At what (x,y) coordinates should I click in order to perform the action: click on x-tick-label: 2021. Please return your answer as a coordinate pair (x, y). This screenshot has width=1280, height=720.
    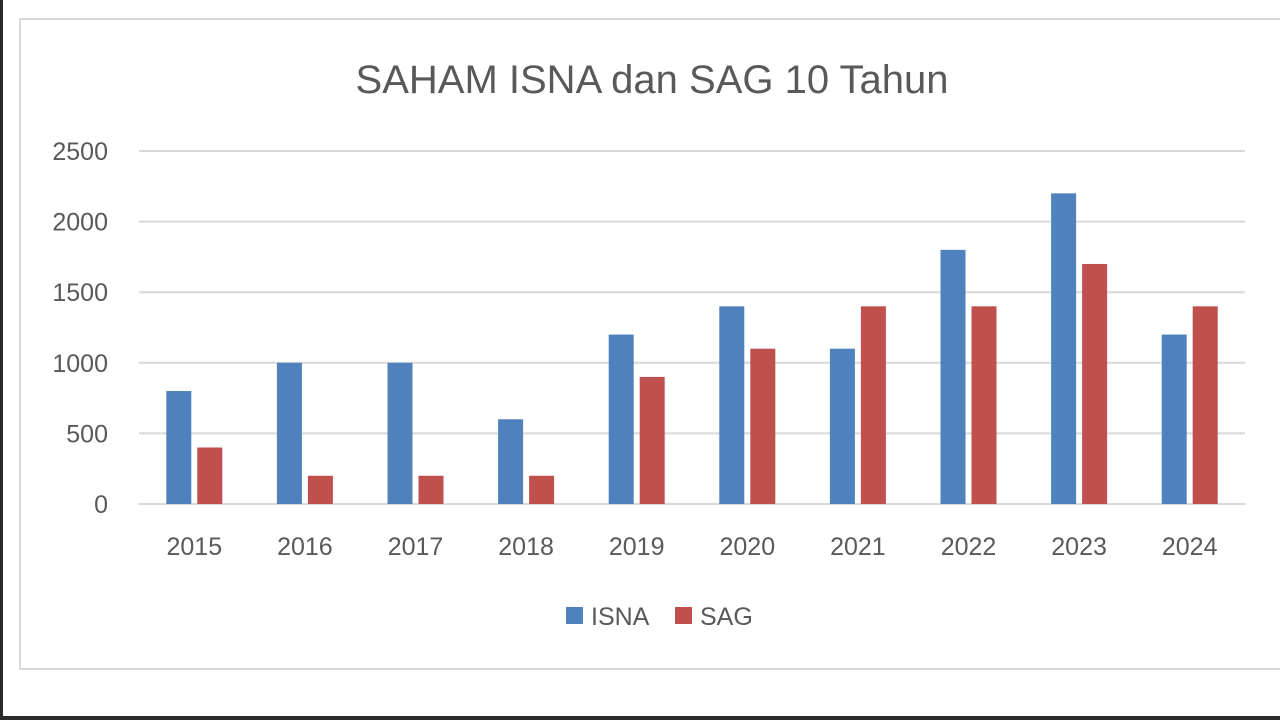
    Looking at the image, I should click on (858, 547).